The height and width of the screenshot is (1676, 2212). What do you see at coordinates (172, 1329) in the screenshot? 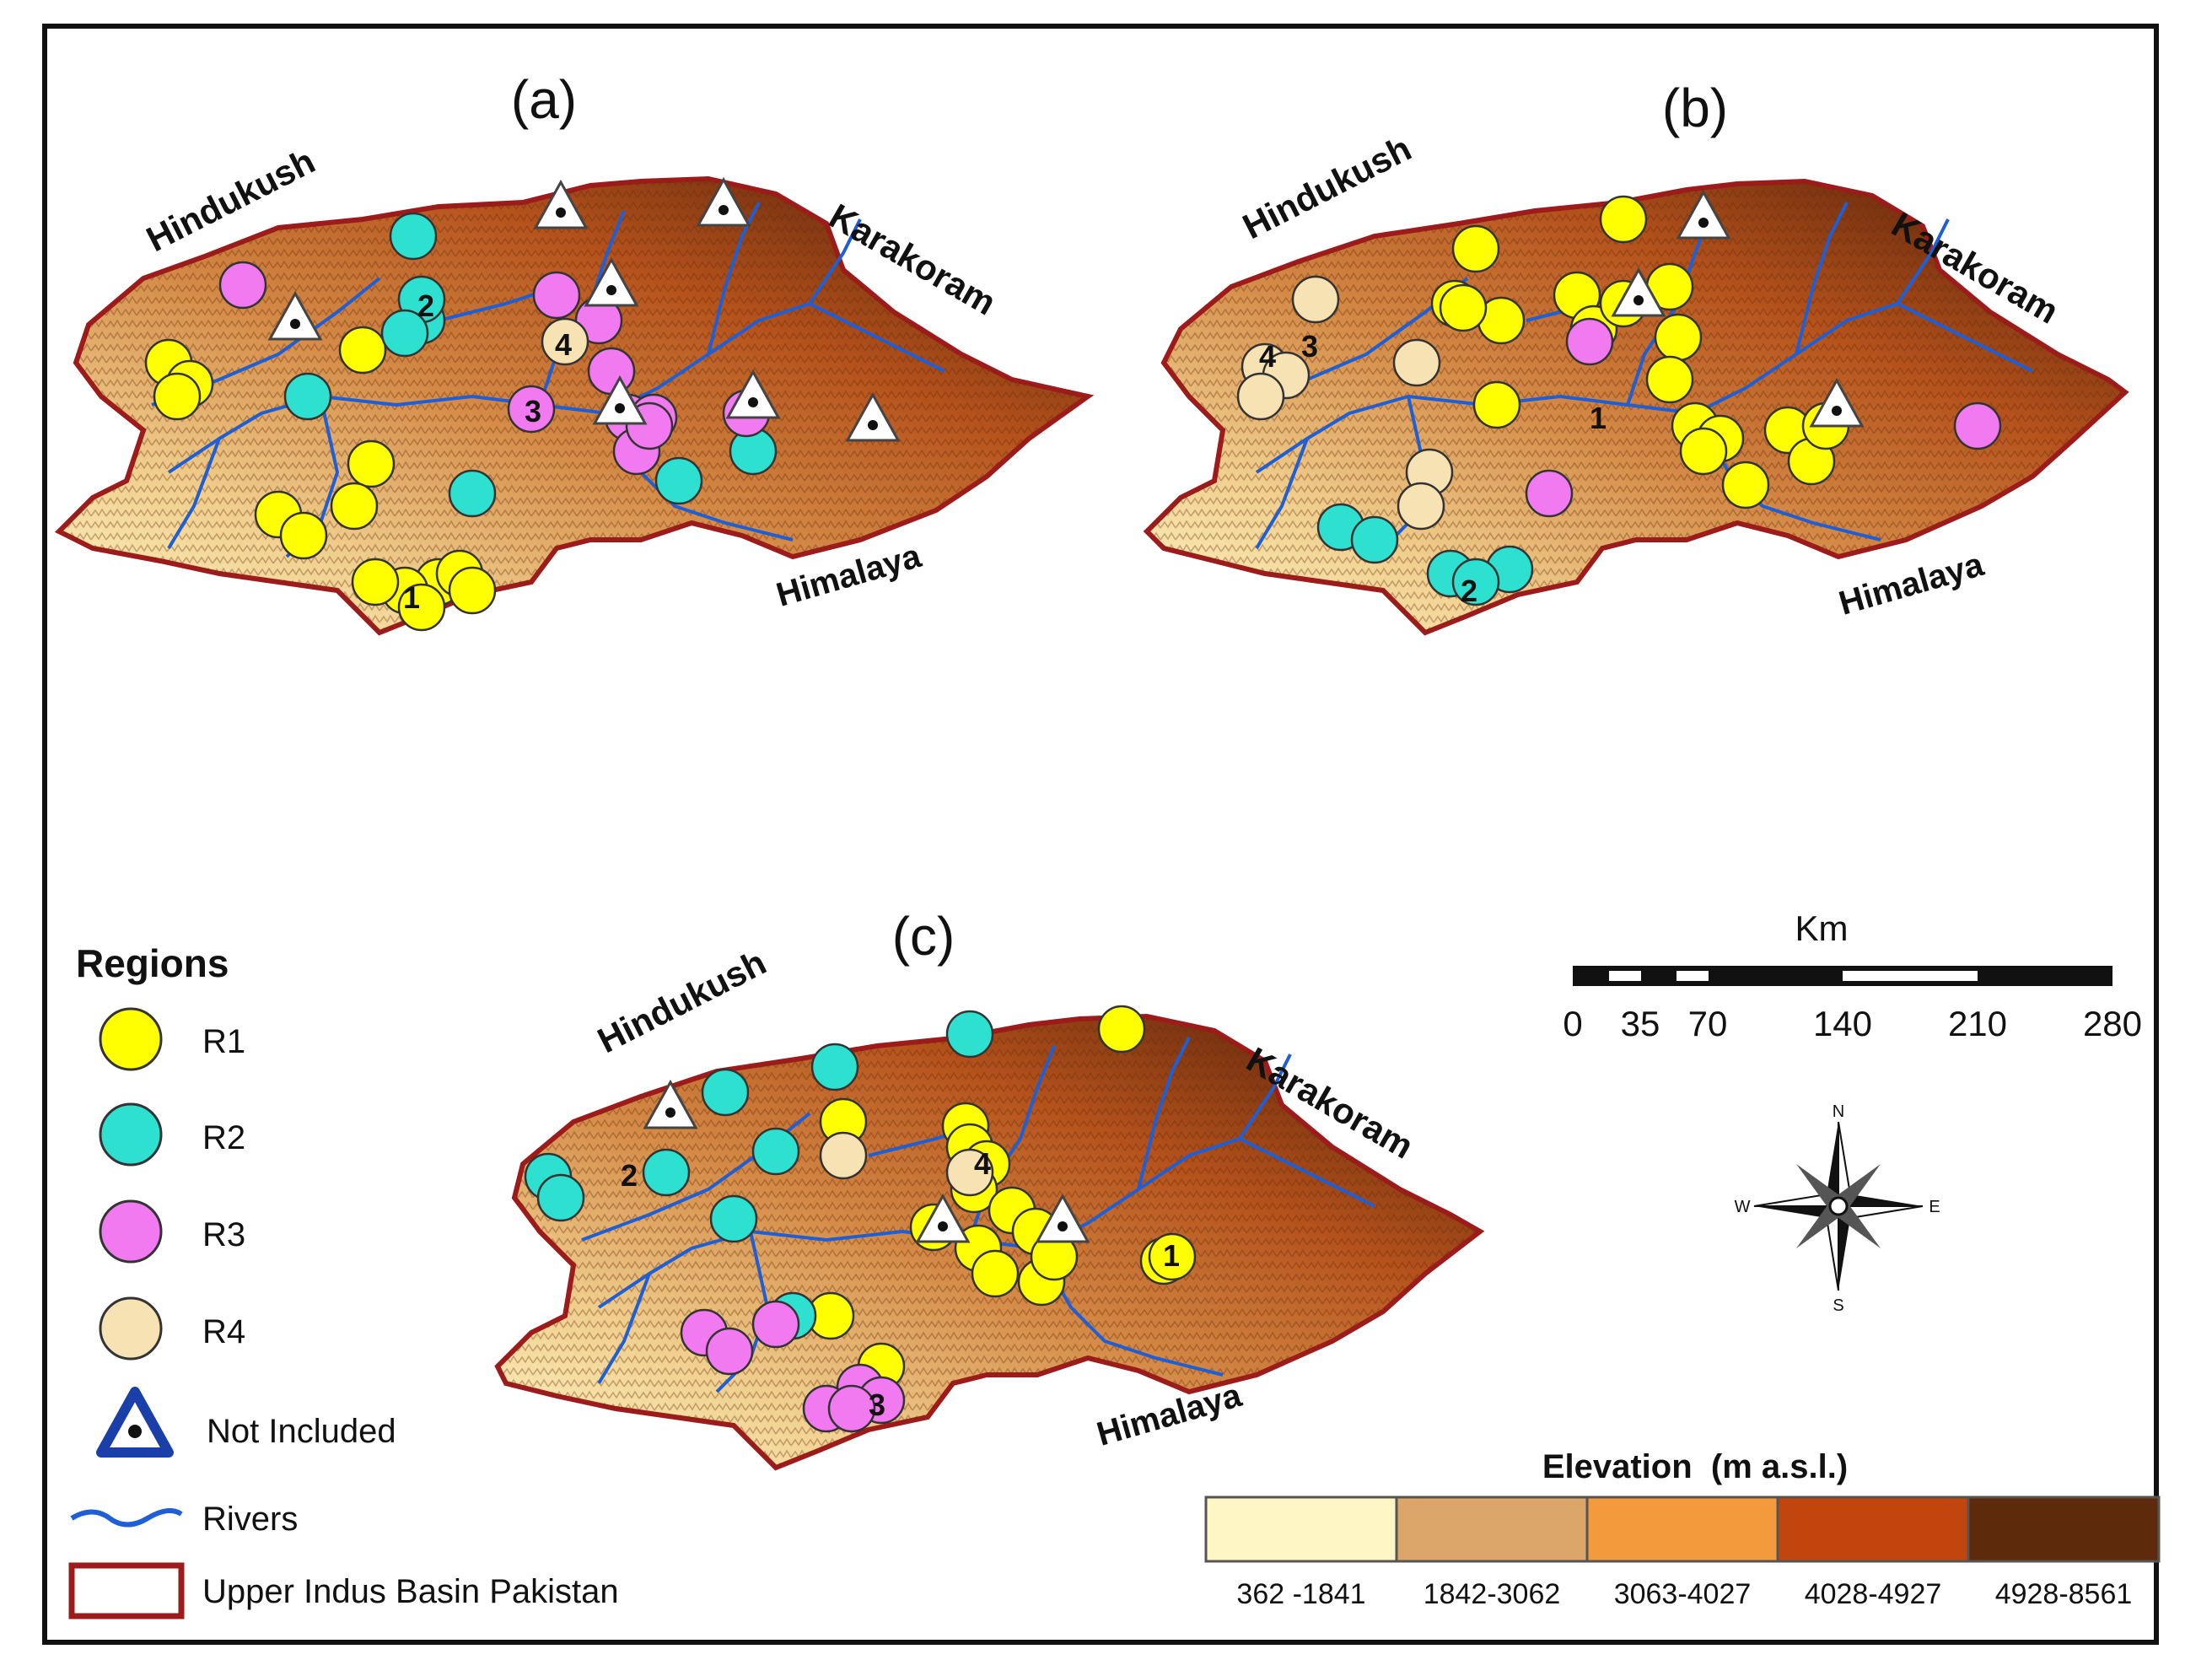
I see `legend-item-r4: R4` at bounding box center [172, 1329].